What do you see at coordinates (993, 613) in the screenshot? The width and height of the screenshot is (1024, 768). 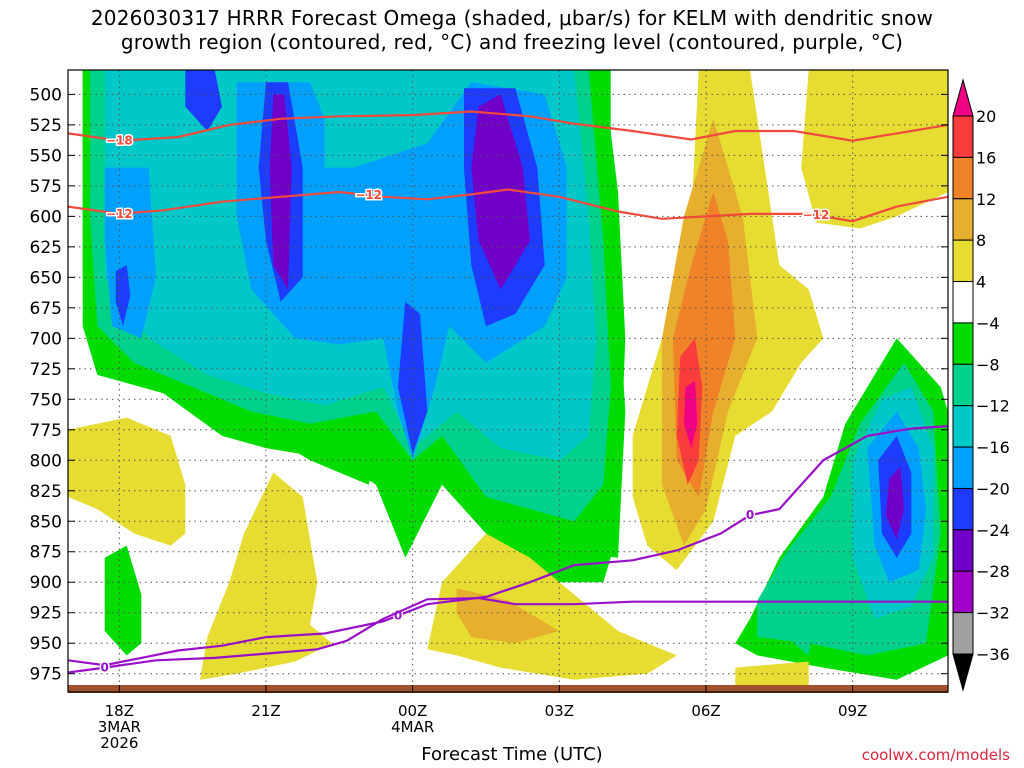 I see `colorbar-label-12: −32` at bounding box center [993, 613].